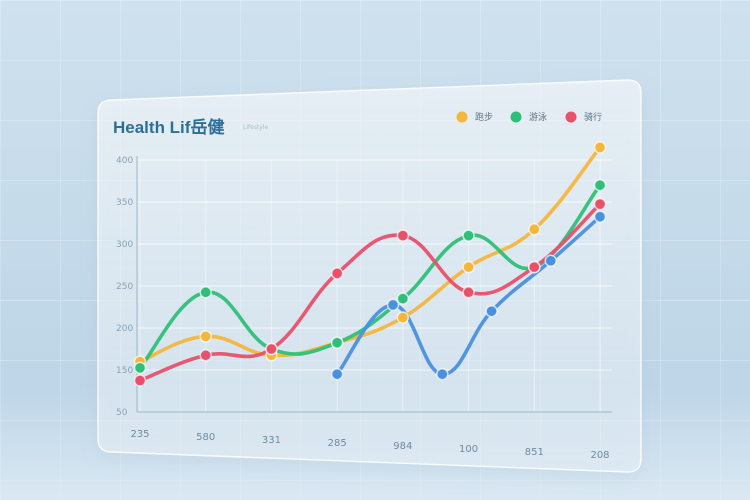  Describe the element at coordinates (468, 449) in the screenshot. I see `x-tick-label: 100` at that location.